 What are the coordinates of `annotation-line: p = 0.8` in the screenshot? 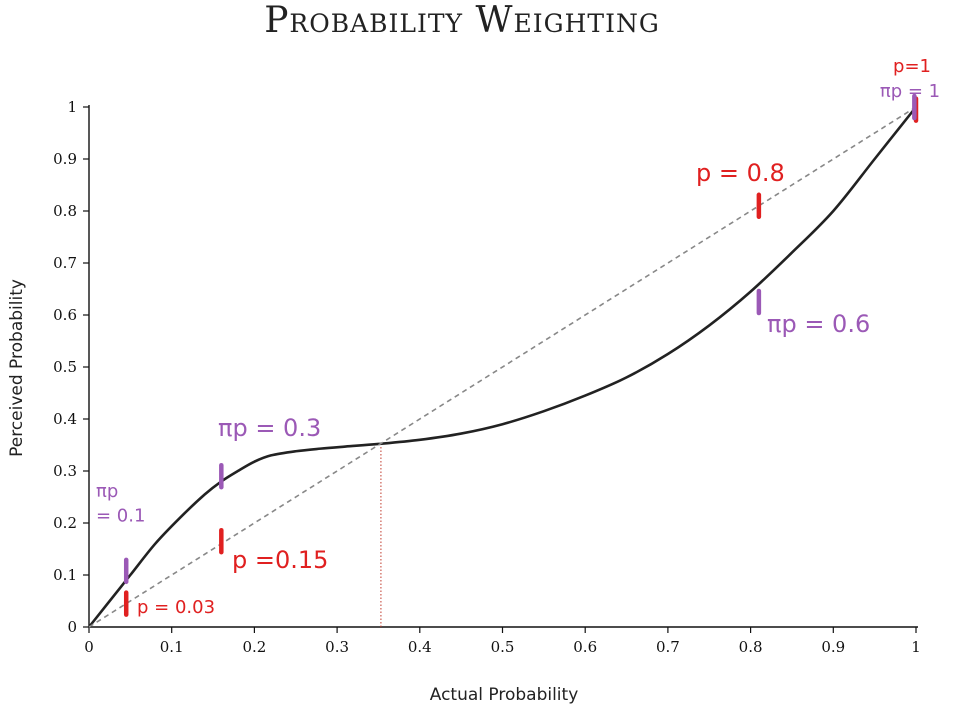 It's located at (740, 173).